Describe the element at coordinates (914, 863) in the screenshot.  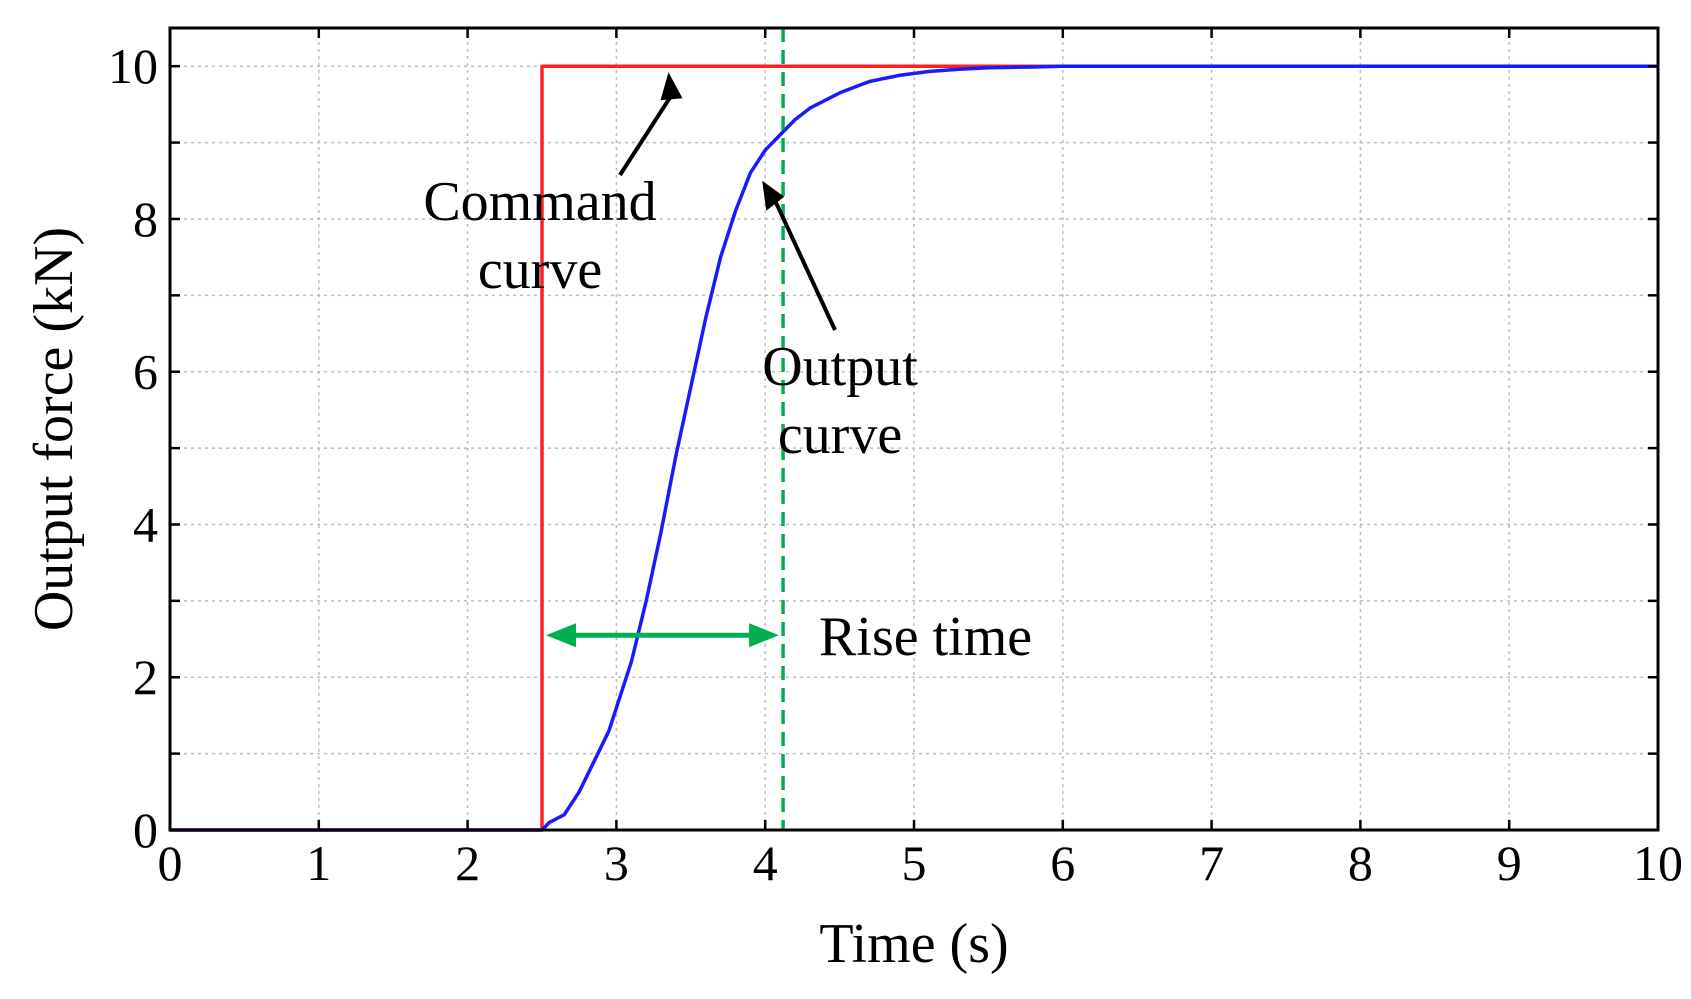
I see `x-tick-label: 5` at that location.